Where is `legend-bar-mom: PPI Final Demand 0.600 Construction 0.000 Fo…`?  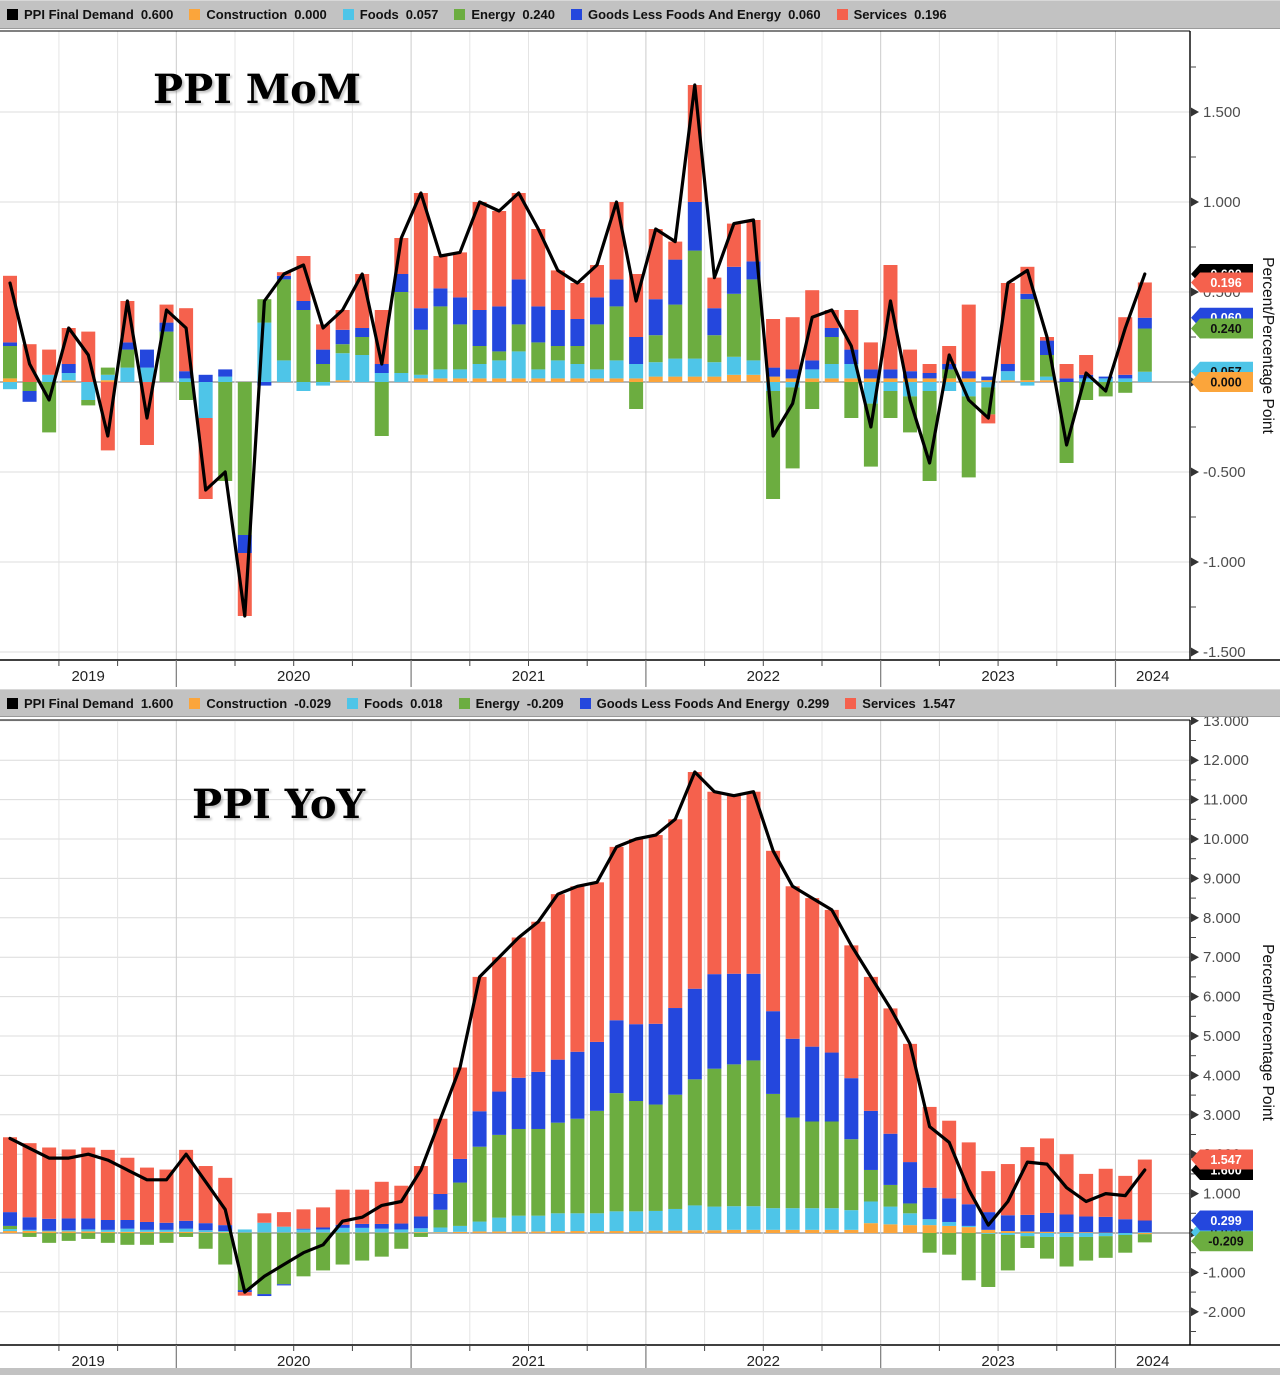
legend-bar-mom: PPI Final Demand 0.600 Construction 0.000 Fo… is located at coordinates (640, 14).